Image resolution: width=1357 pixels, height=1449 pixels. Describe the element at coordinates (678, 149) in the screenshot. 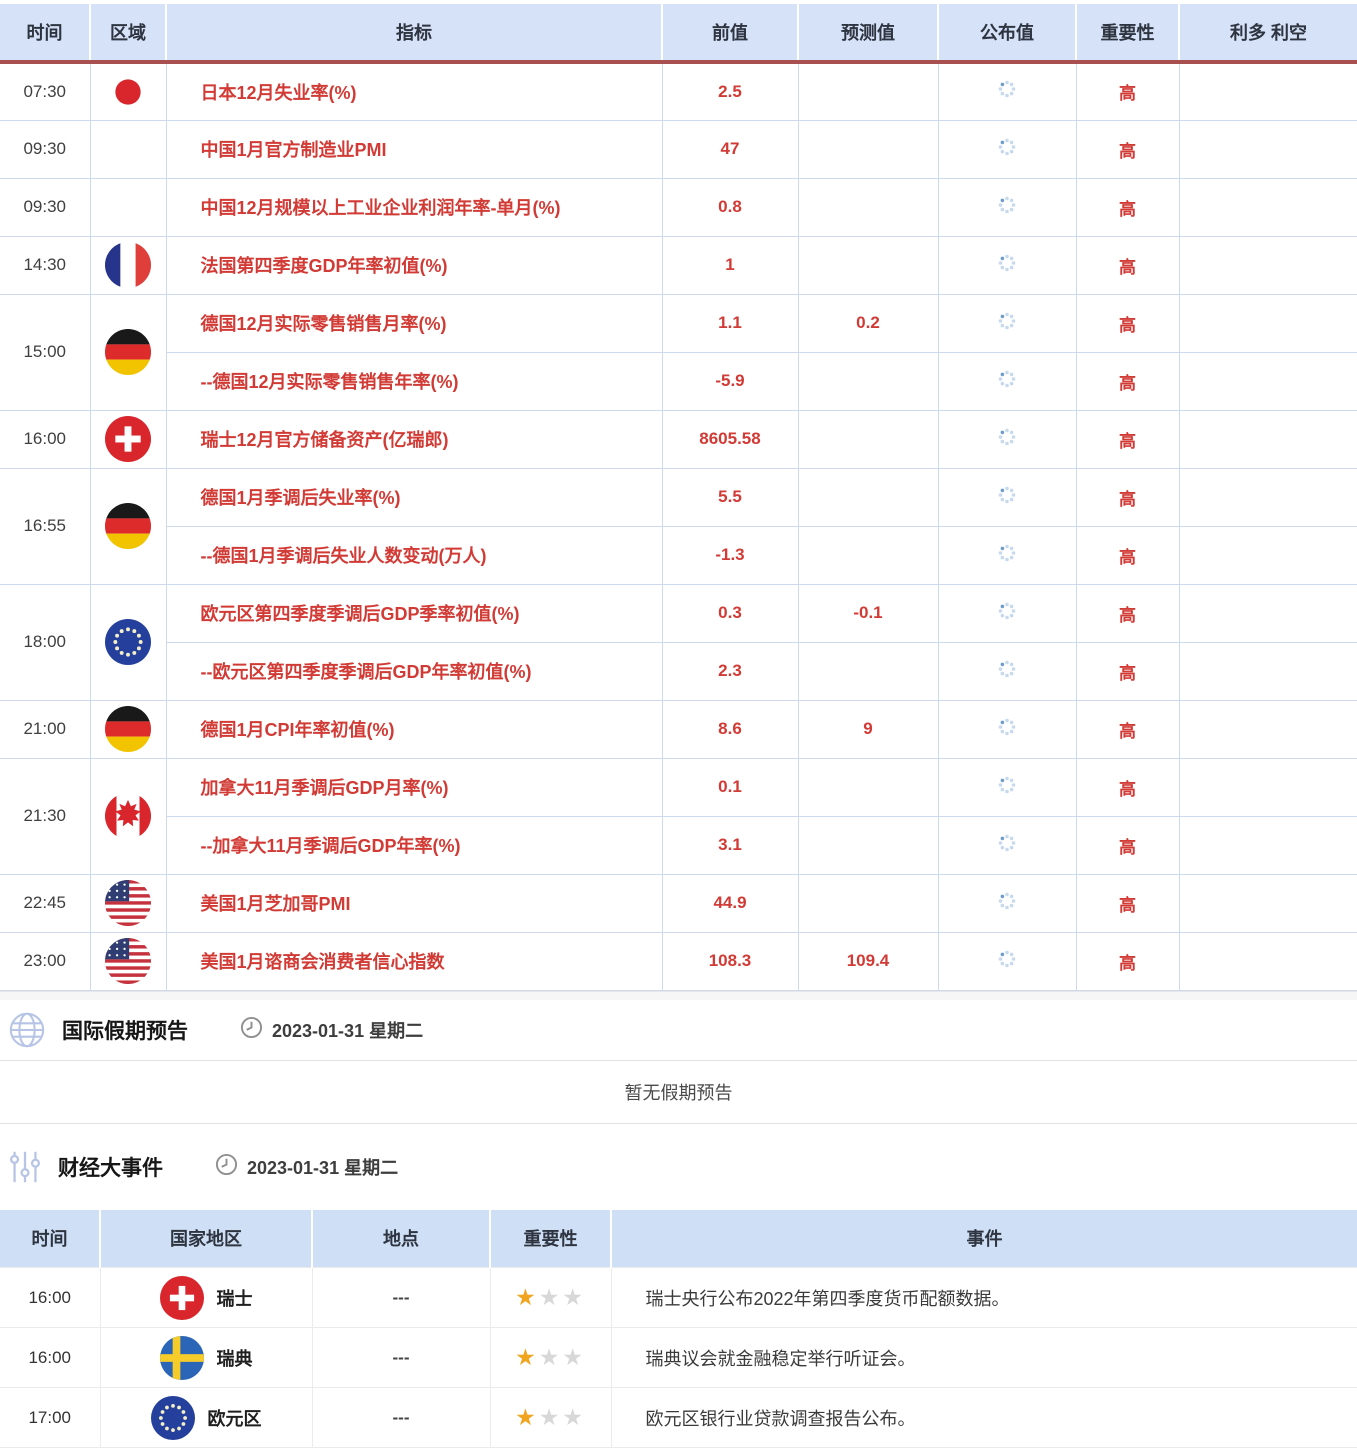

I see `calendar-row: 09:30 中国1月官方制造业PMI 47 高` at that location.